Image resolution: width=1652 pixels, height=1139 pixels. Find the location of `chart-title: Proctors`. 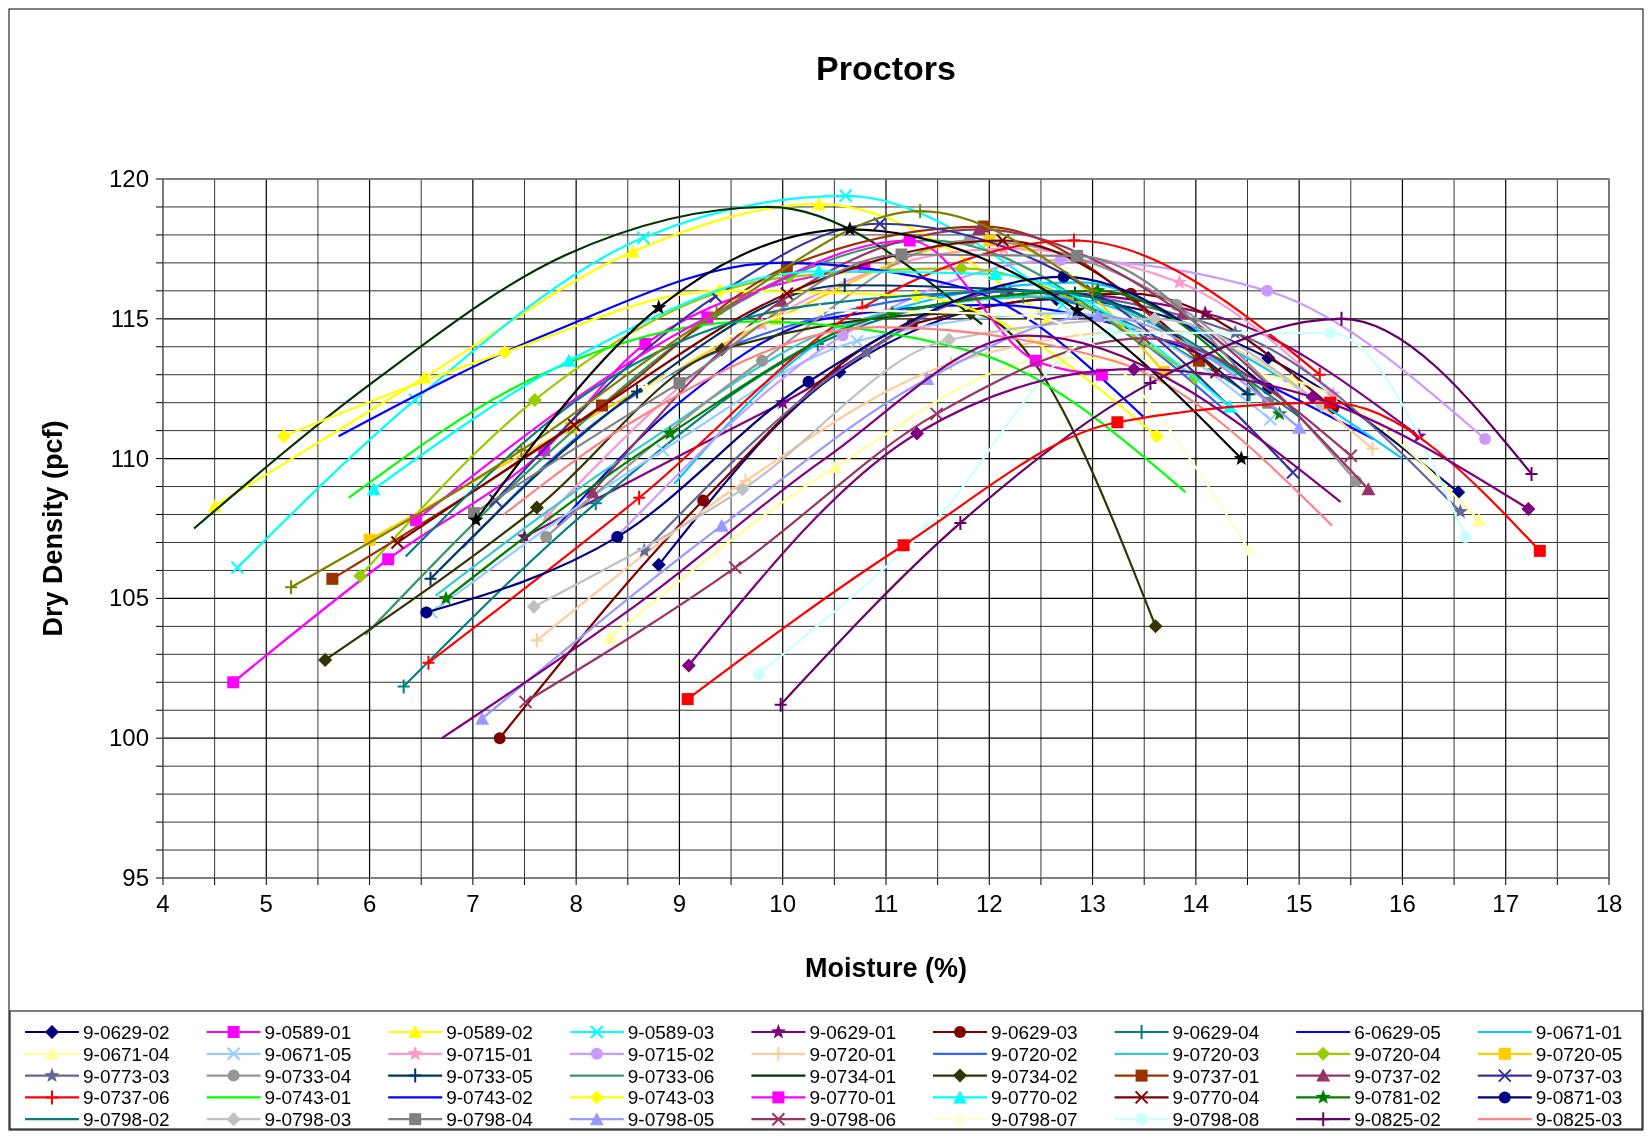

chart-title: Proctors is located at coordinates (886, 68).